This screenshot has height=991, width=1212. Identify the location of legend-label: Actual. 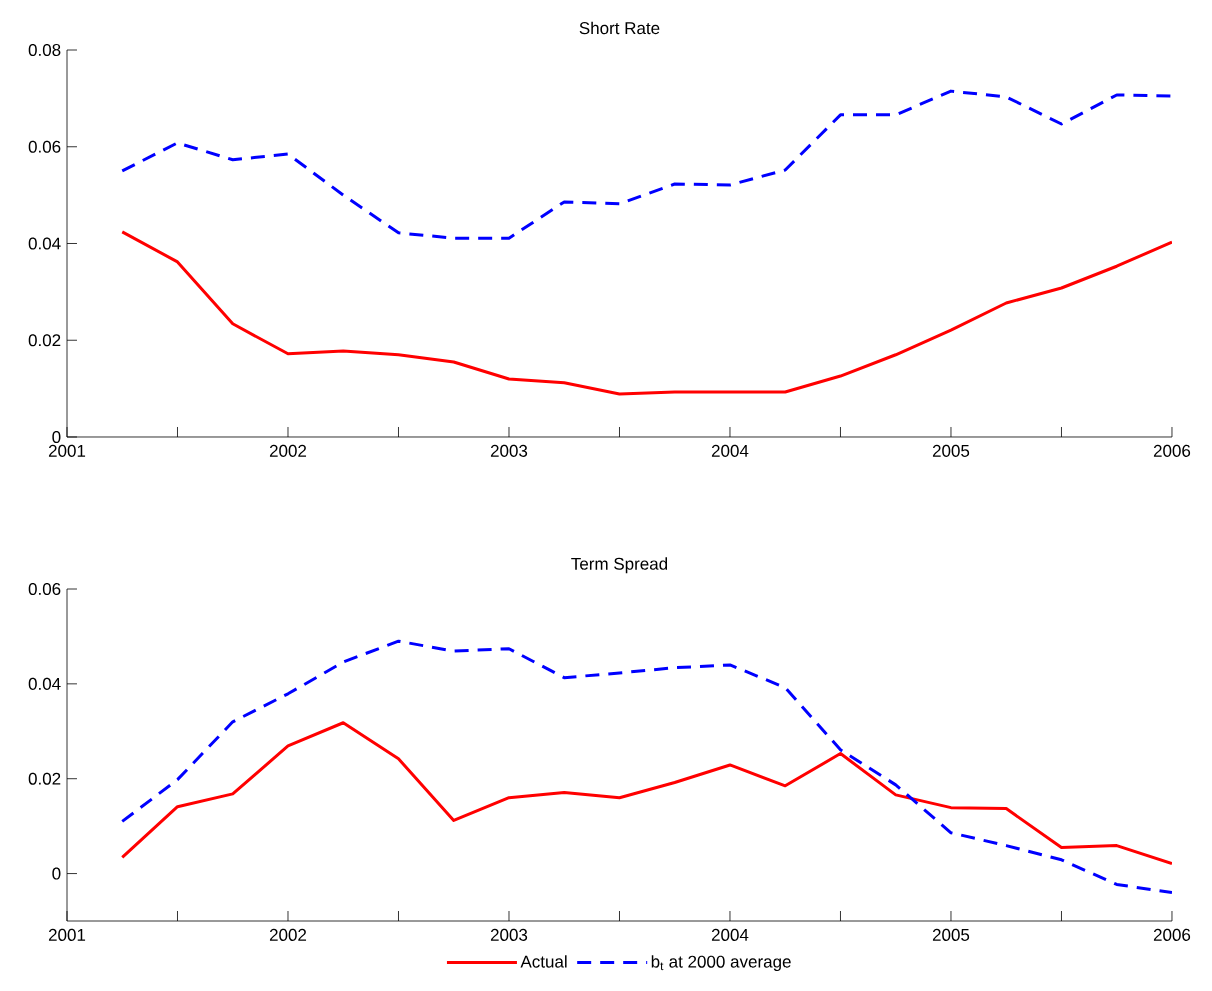
(543, 961).